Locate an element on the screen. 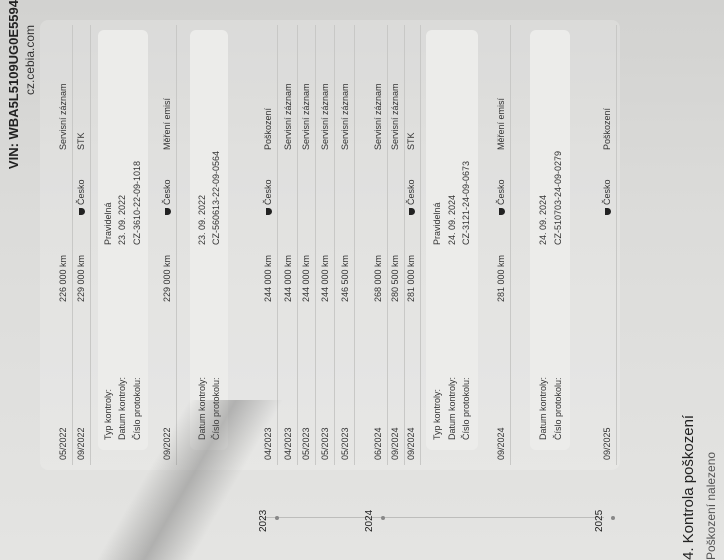  value-protocol: CZ-3121-24-09-0673 is located at coordinates (466, 202).